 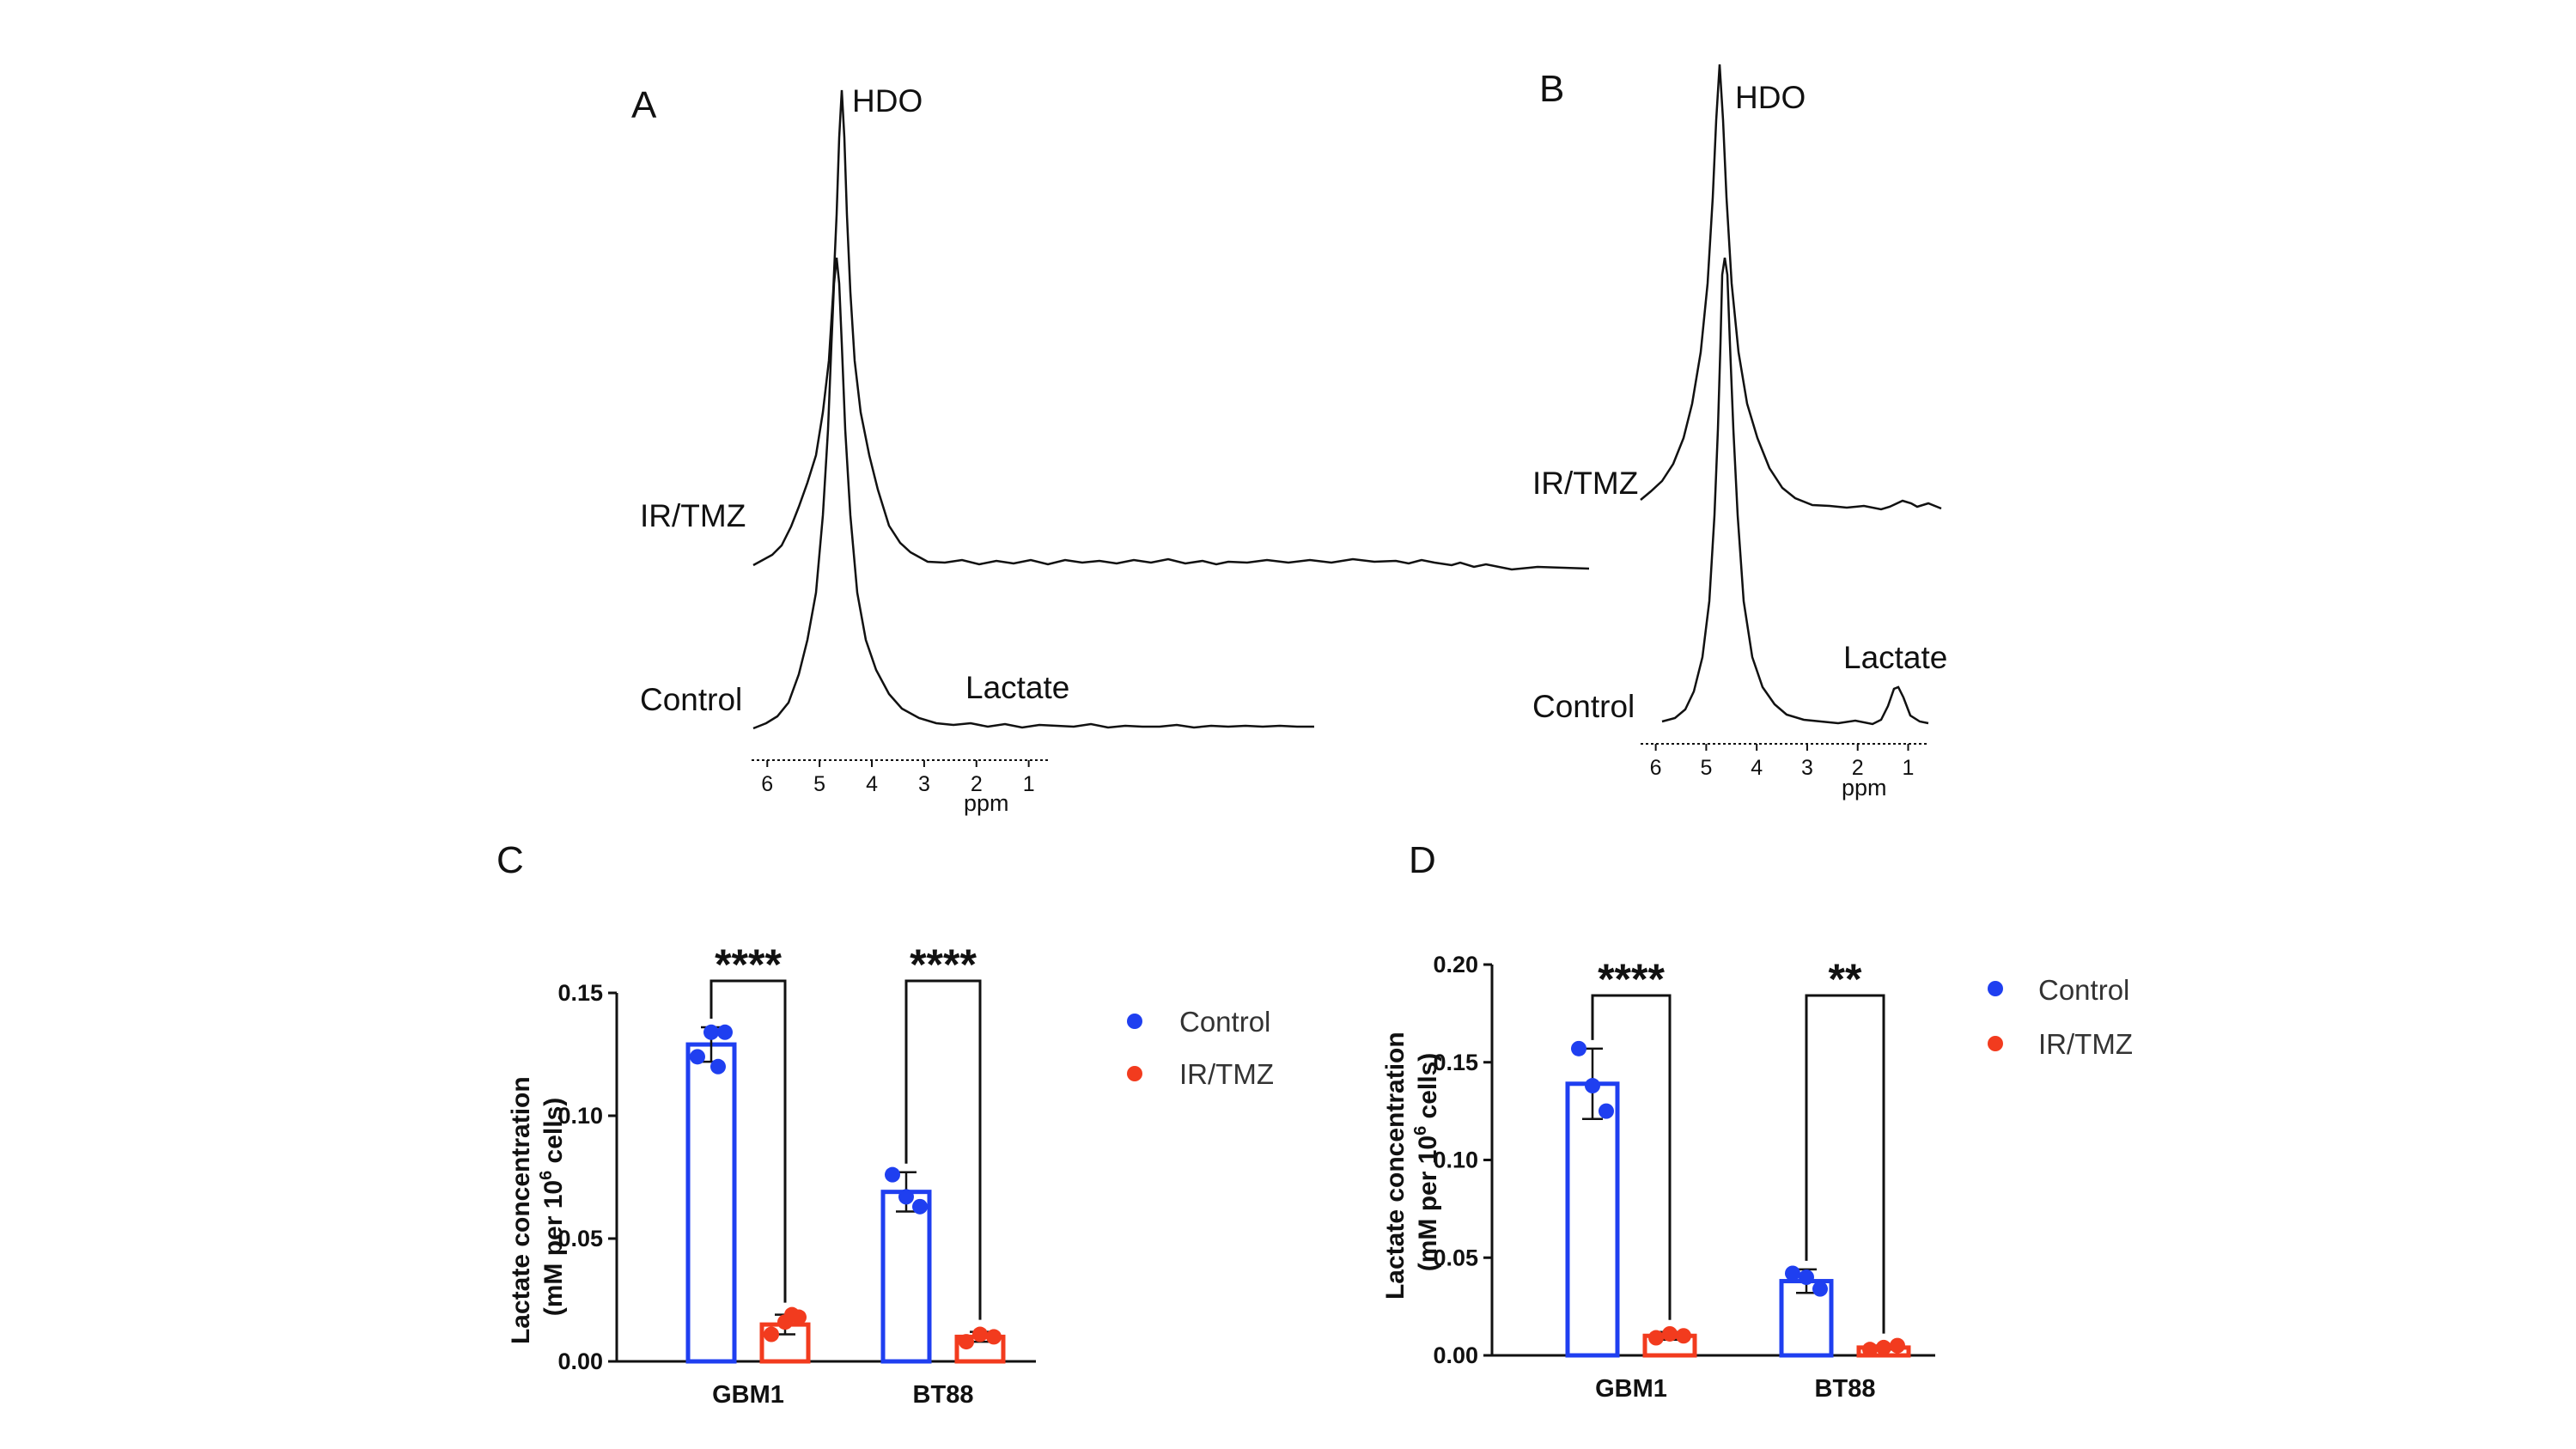 I want to click on chart-d-bar-gbm1-control, so click(x=1592, y=1219).